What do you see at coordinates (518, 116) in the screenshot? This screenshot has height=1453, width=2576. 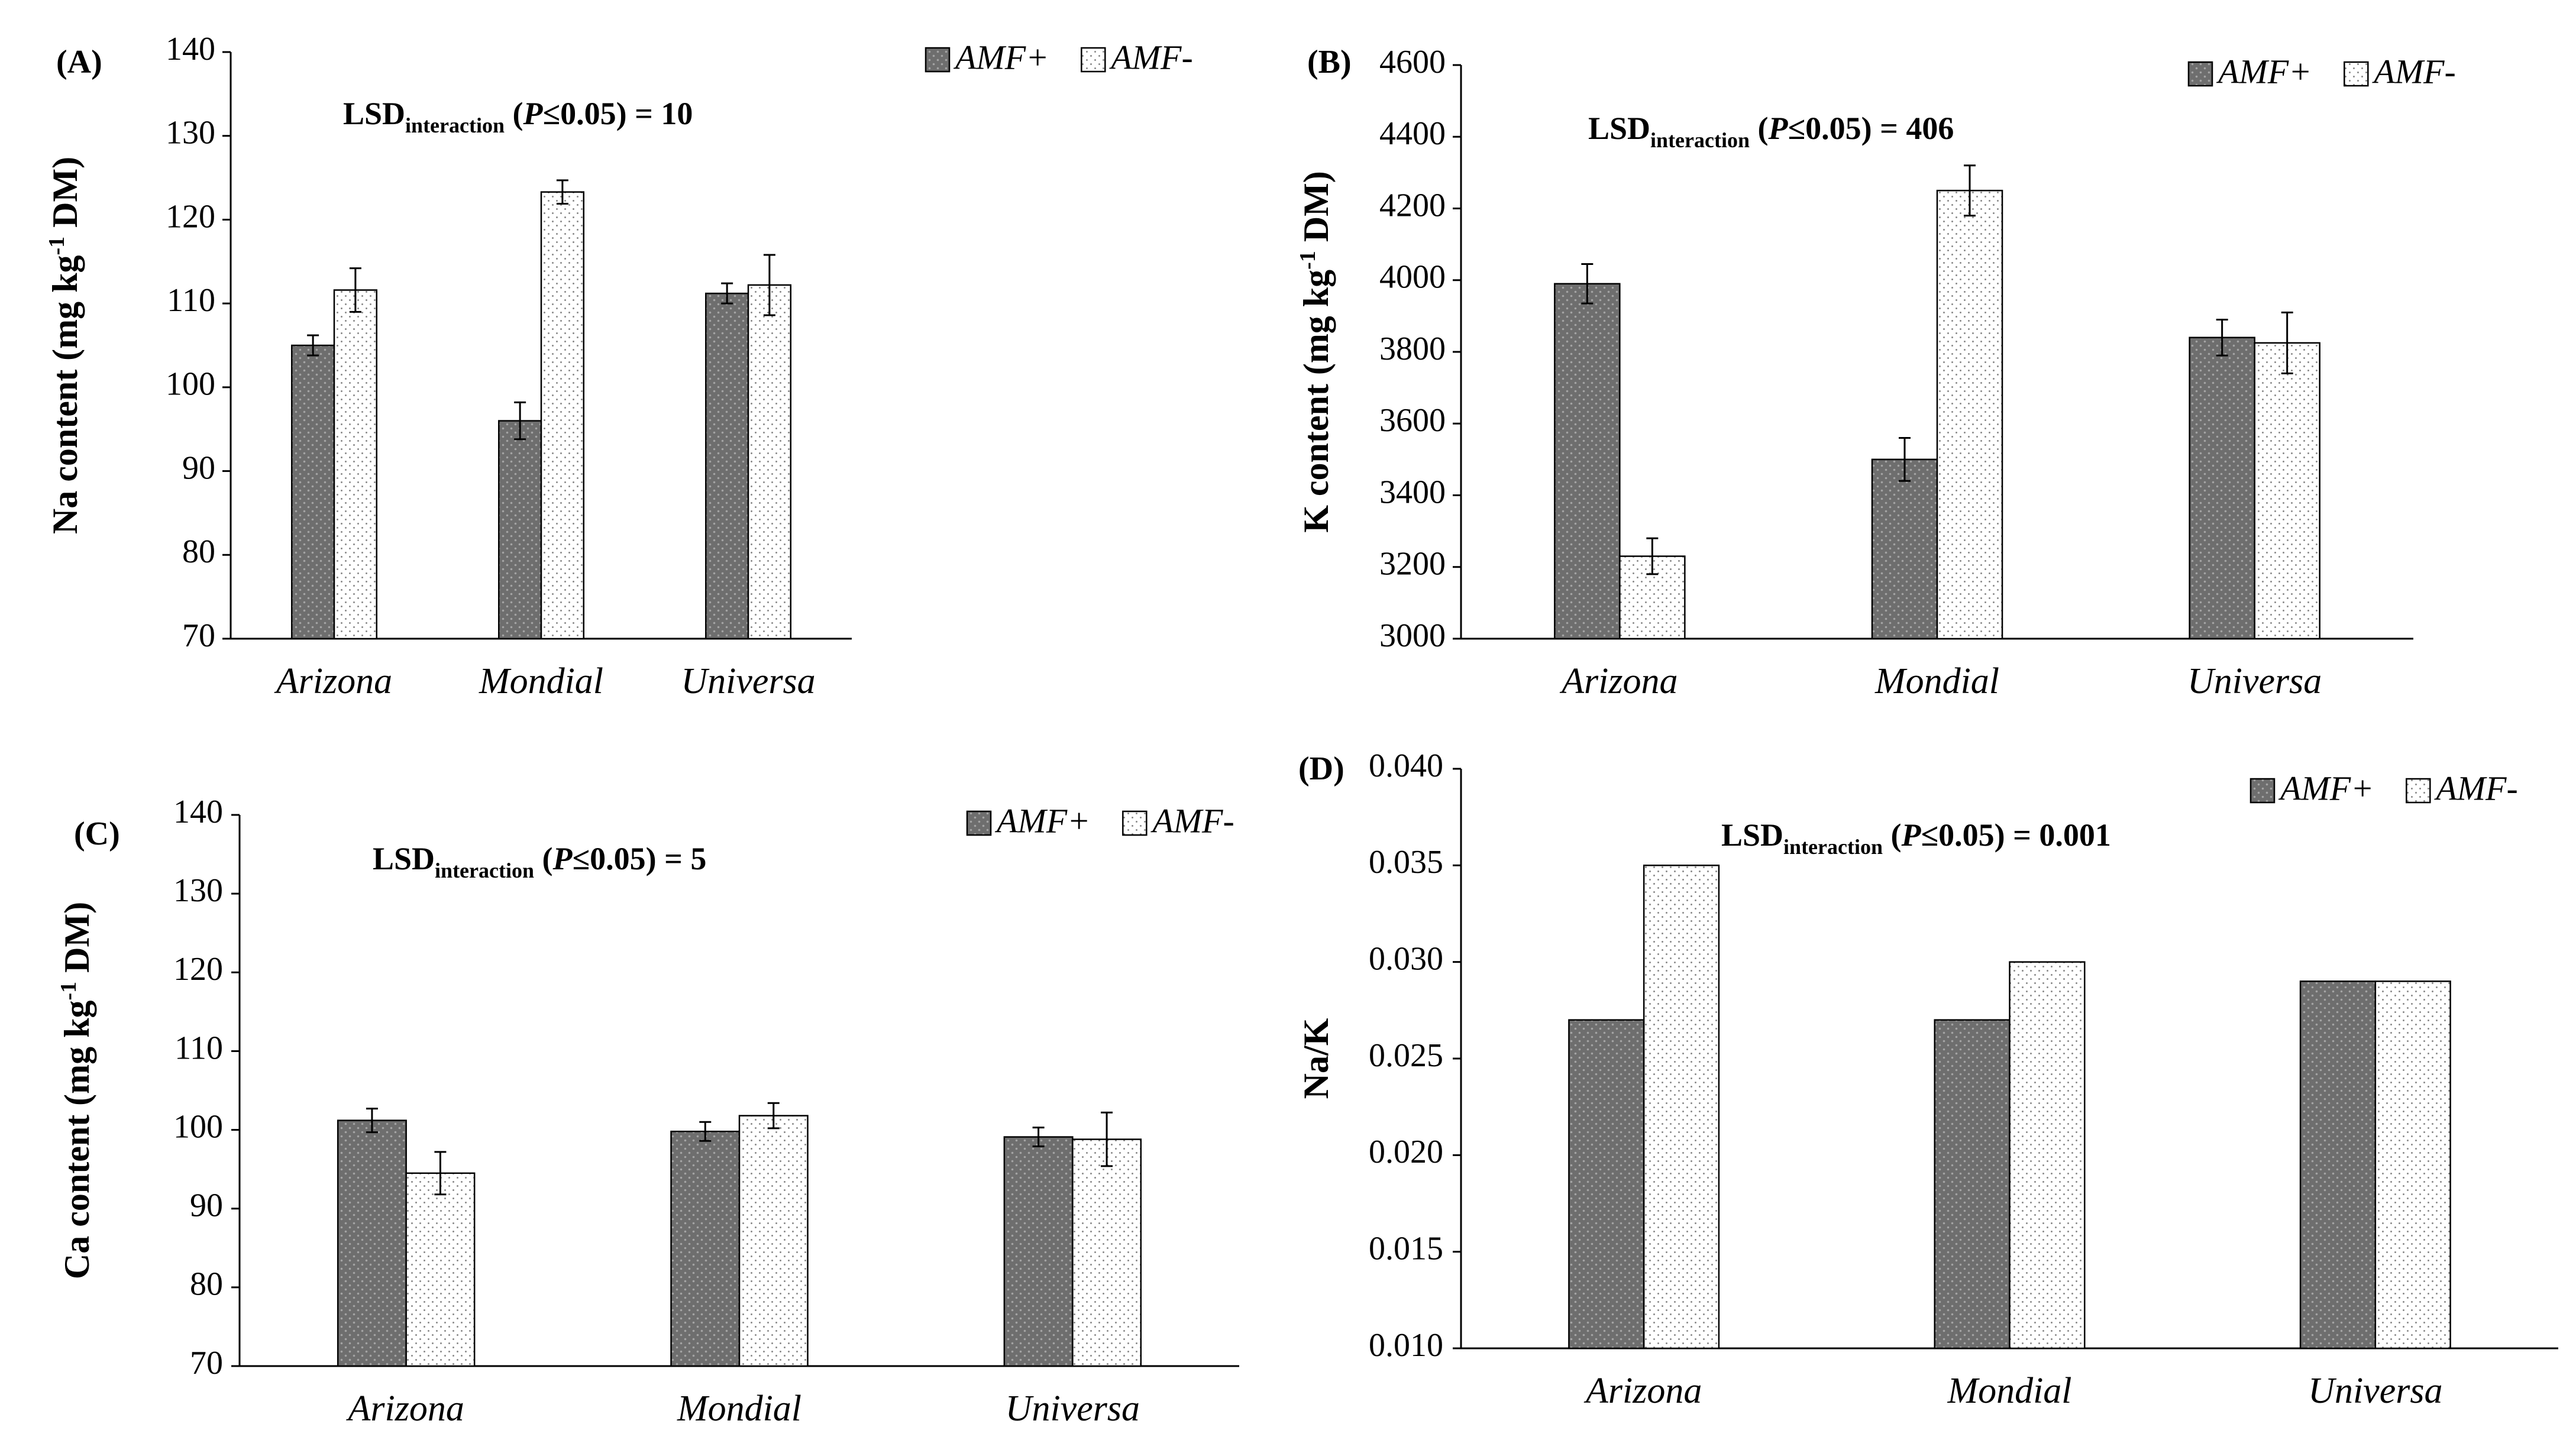 I see `lsd-annotation: LSDinteraction (P≤0.05) = 10` at bounding box center [518, 116].